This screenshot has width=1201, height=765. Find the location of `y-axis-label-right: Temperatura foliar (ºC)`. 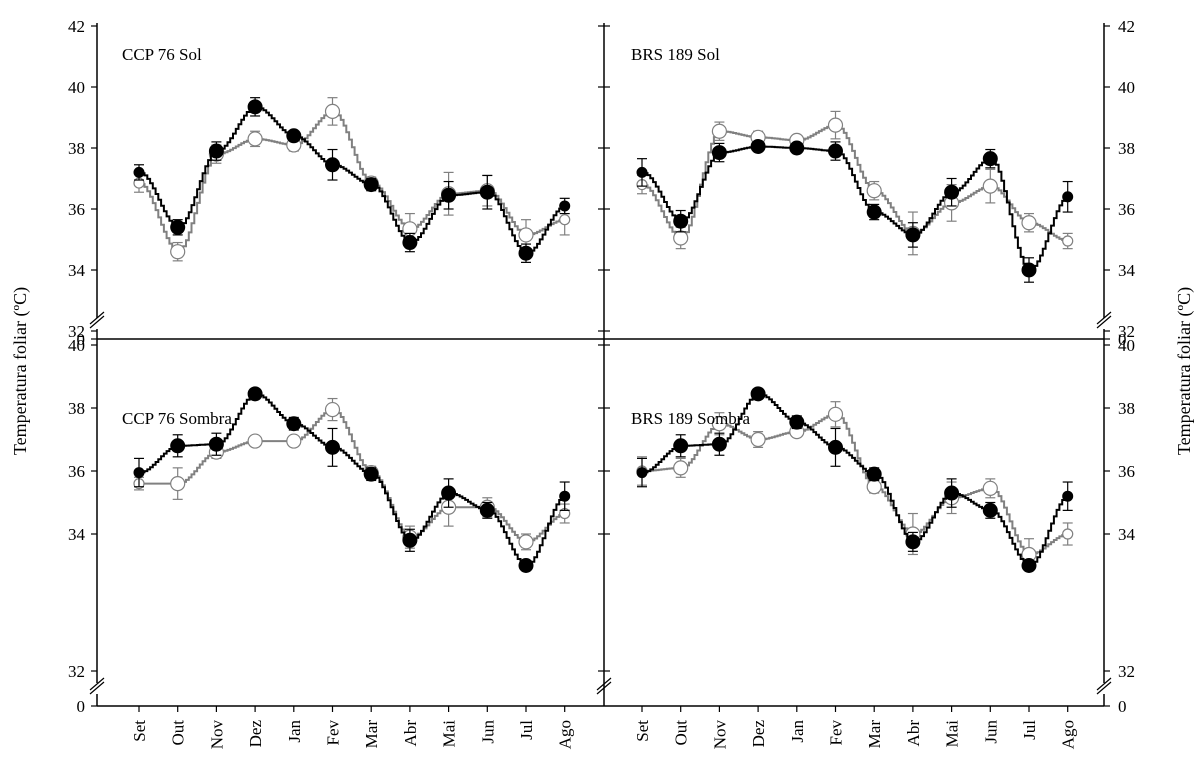

y-axis-label-right: Temperatura foliar (ºC) is located at coordinates (1184, 371).